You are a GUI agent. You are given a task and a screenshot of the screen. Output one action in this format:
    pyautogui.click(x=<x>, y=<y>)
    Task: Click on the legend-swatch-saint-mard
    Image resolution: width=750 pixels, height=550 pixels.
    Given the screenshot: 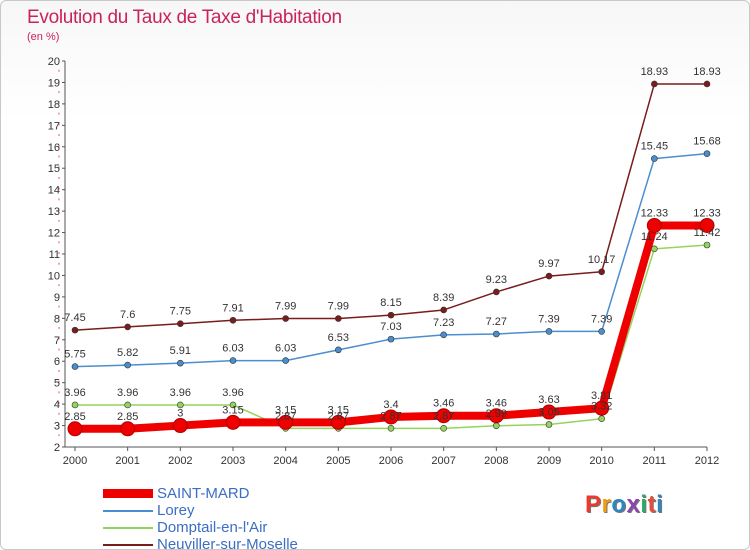 What is the action you would take?
    pyautogui.click(x=128, y=493)
    